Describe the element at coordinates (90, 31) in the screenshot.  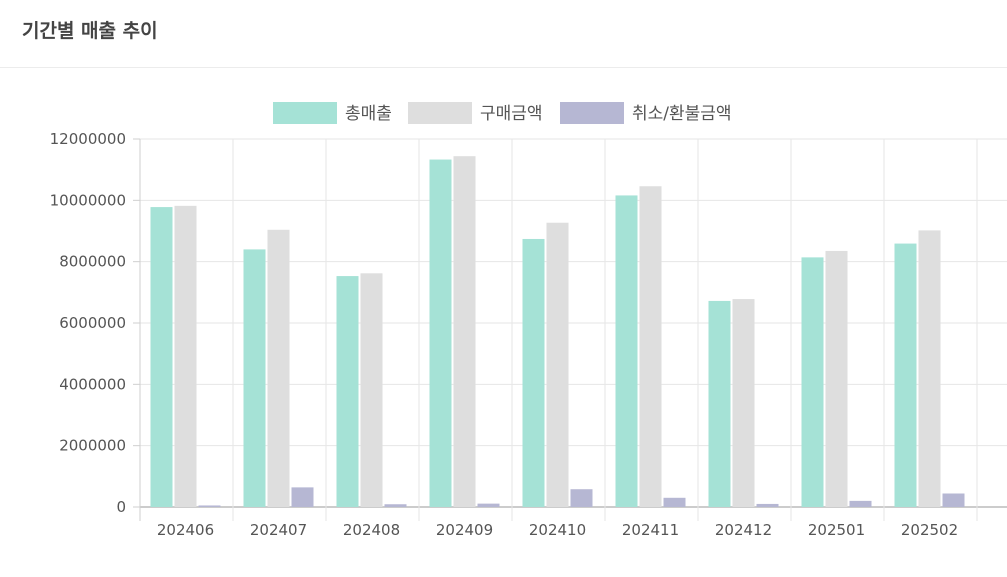
I see `page-title: 기간별 매출 추이` at that location.